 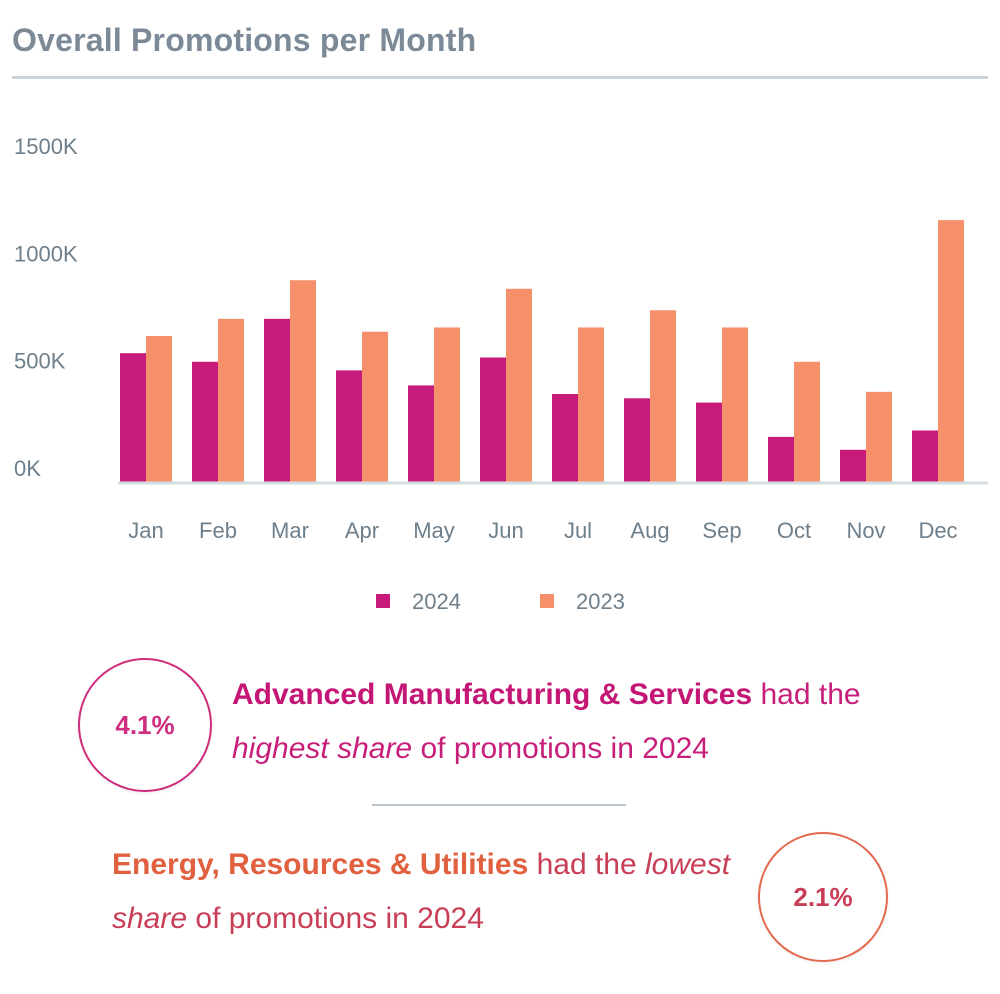 I want to click on stat-highest-sector: Advanced Manufacturing & Services, so click(x=492, y=694).